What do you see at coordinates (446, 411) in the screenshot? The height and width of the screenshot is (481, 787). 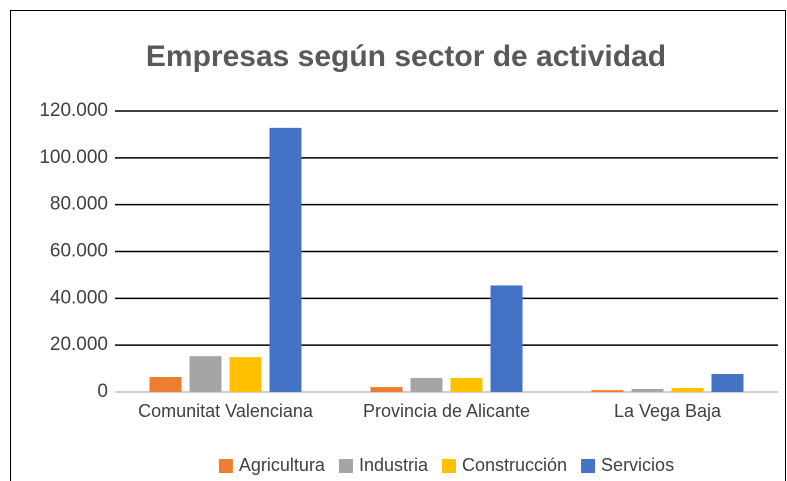 I see `x-tick-label: Provincia de Alicante` at bounding box center [446, 411].